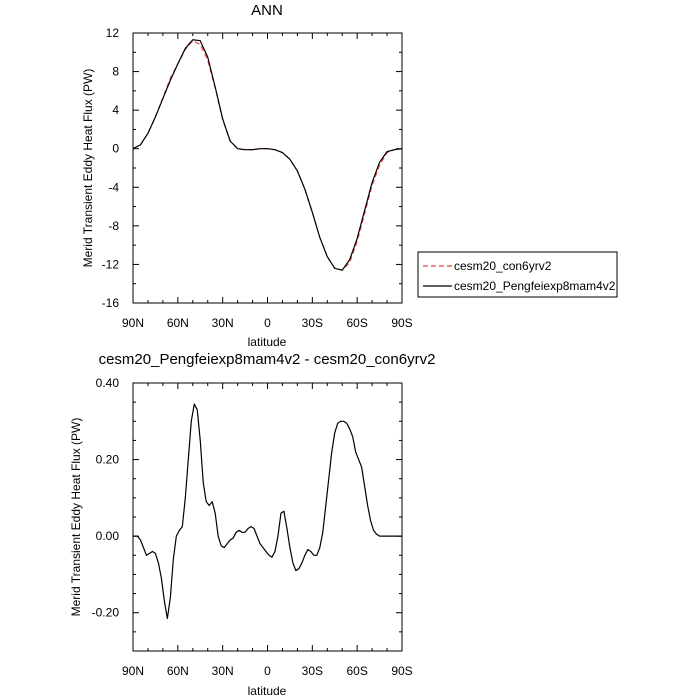 The image size is (700, 700). I want to click on bottom-x-tick-label: 0, so click(267, 671).